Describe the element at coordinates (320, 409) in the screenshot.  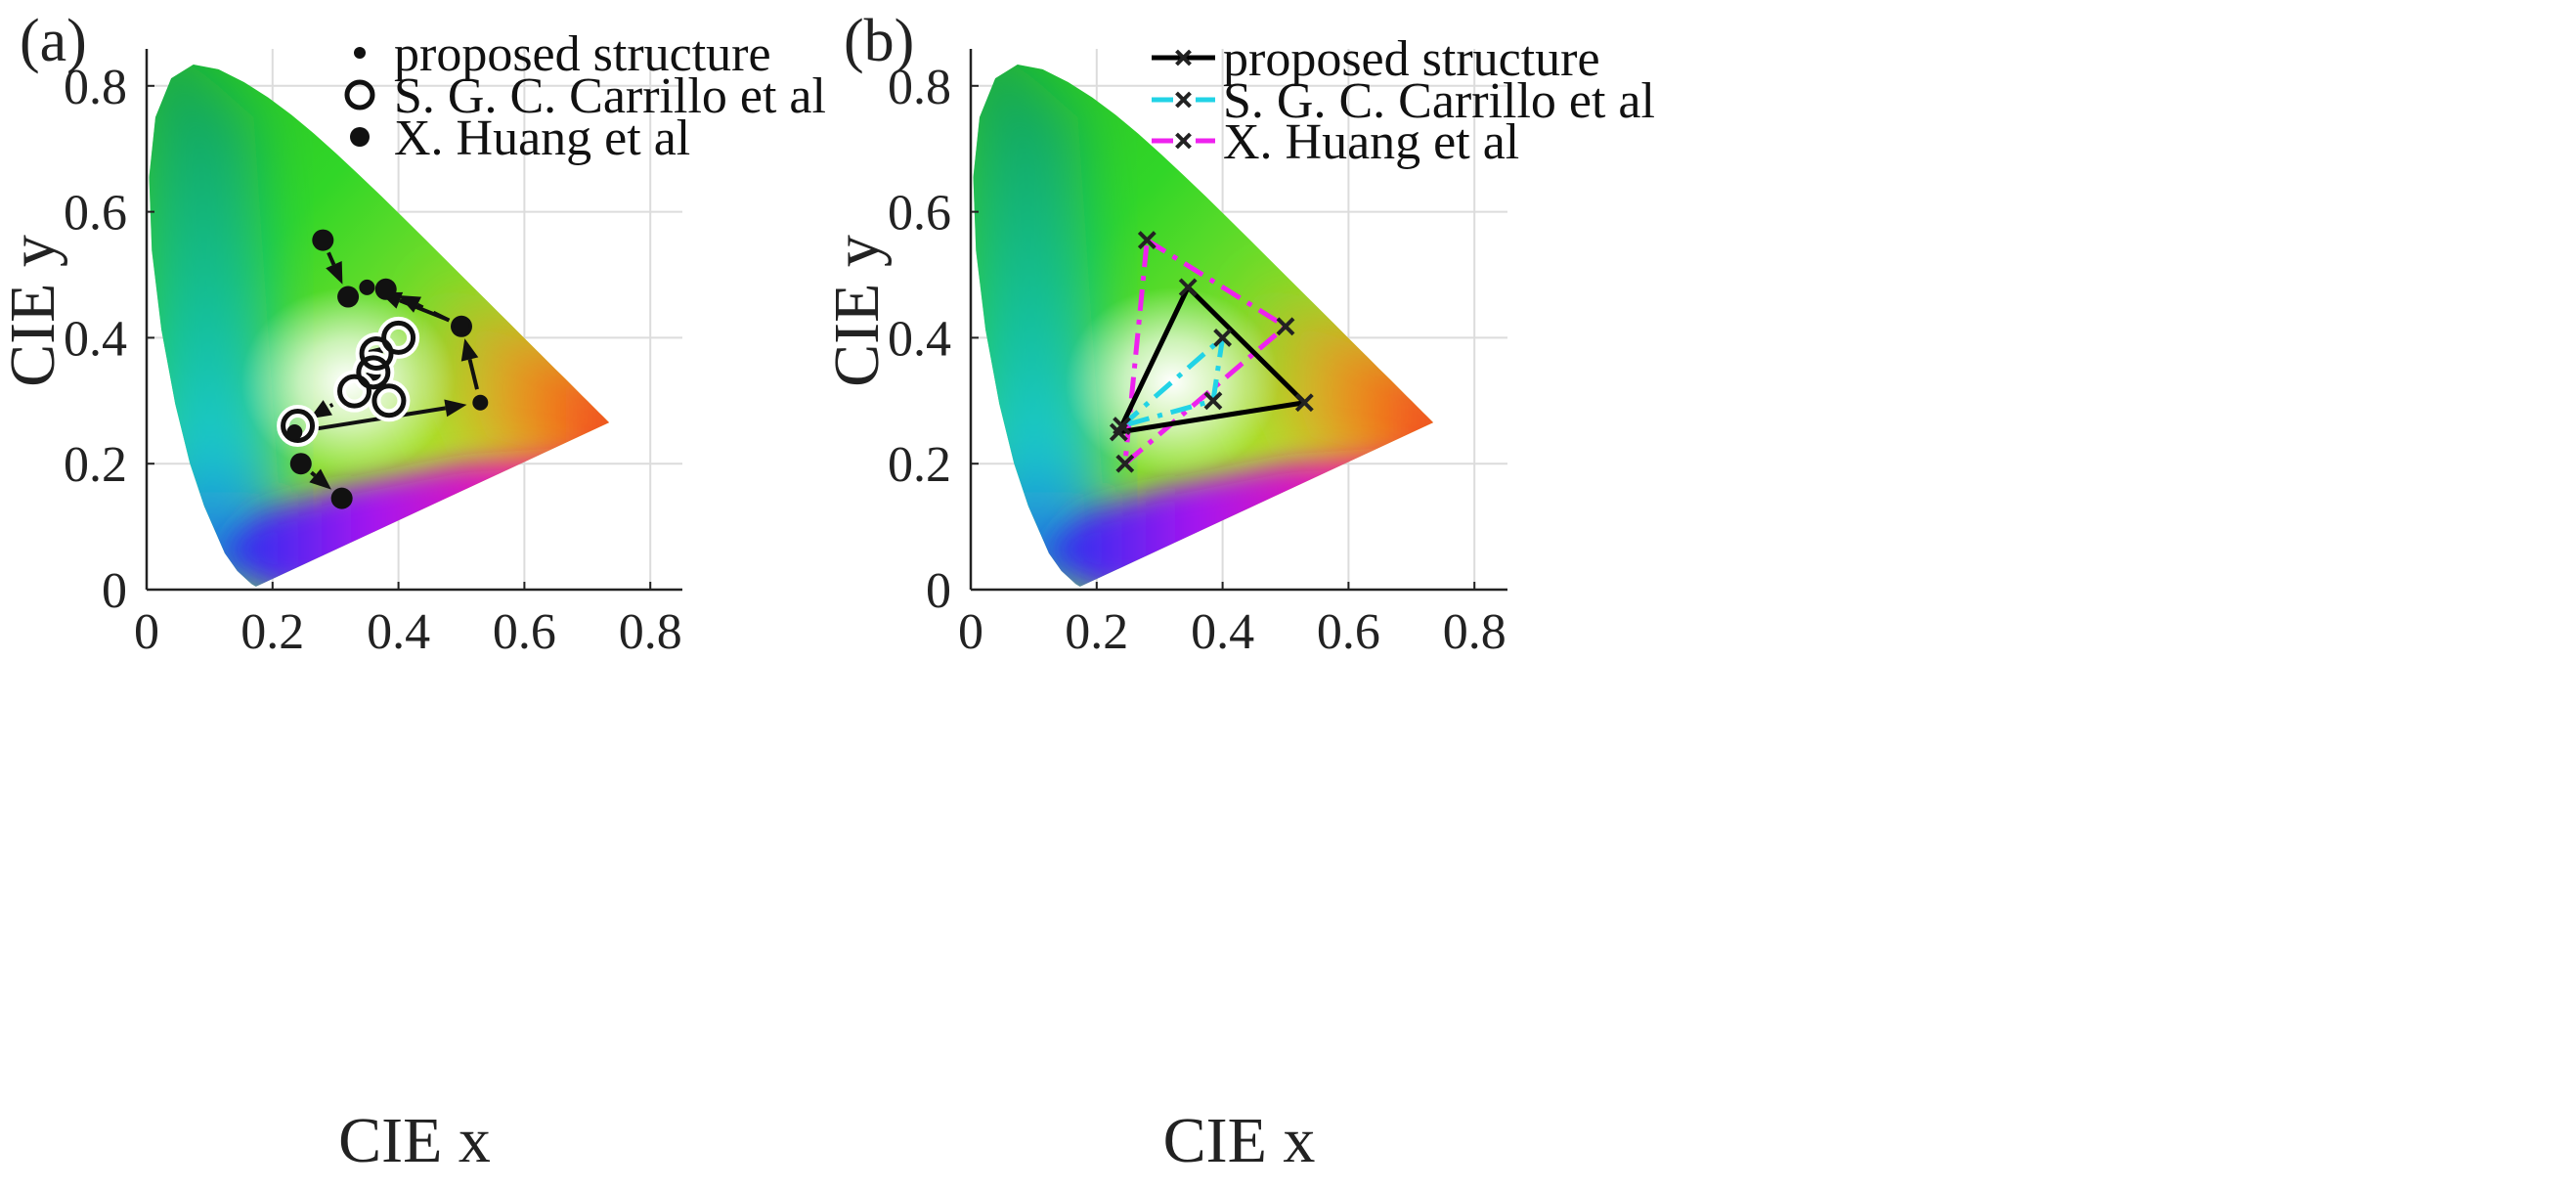
I see `carrillo-arrow-head` at that location.